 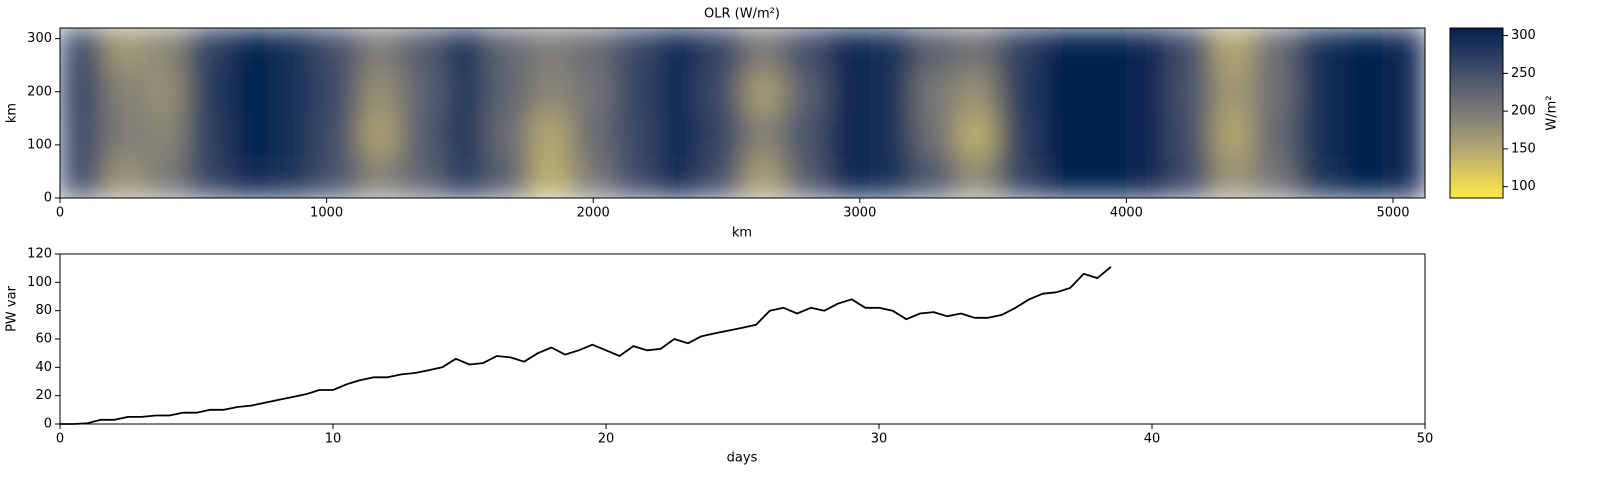 I want to click on y-tick-label: 300, so click(x=39, y=38).